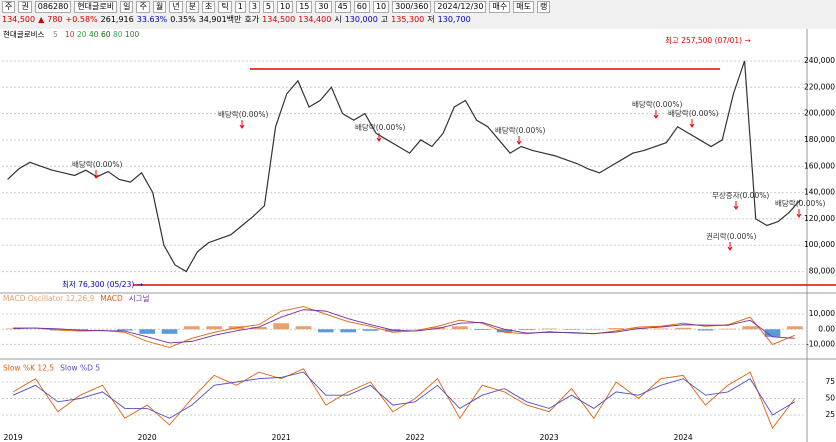 The width and height of the screenshot is (836, 442). What do you see at coordinates (106, 34) in the screenshot?
I see `legend-item: 60` at bounding box center [106, 34].